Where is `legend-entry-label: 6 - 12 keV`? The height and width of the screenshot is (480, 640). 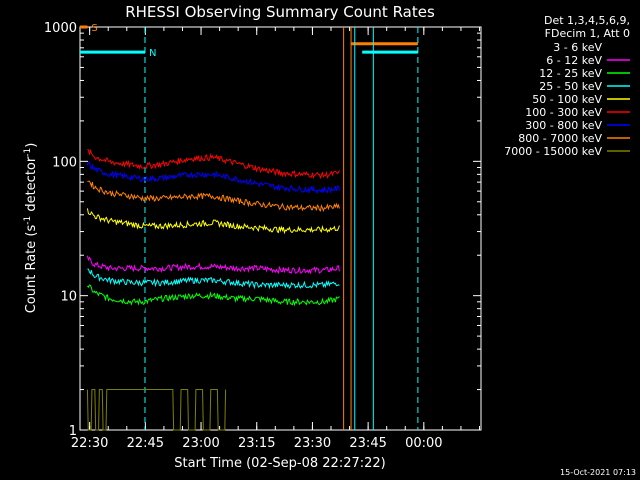 legend-entry-label: 6 - 12 keV is located at coordinates (574, 60).